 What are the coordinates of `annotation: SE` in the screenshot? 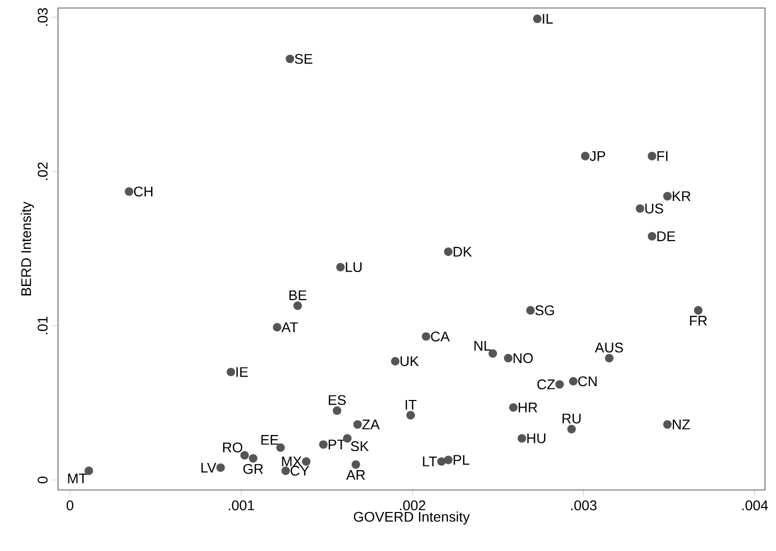 It's located at (303, 59).